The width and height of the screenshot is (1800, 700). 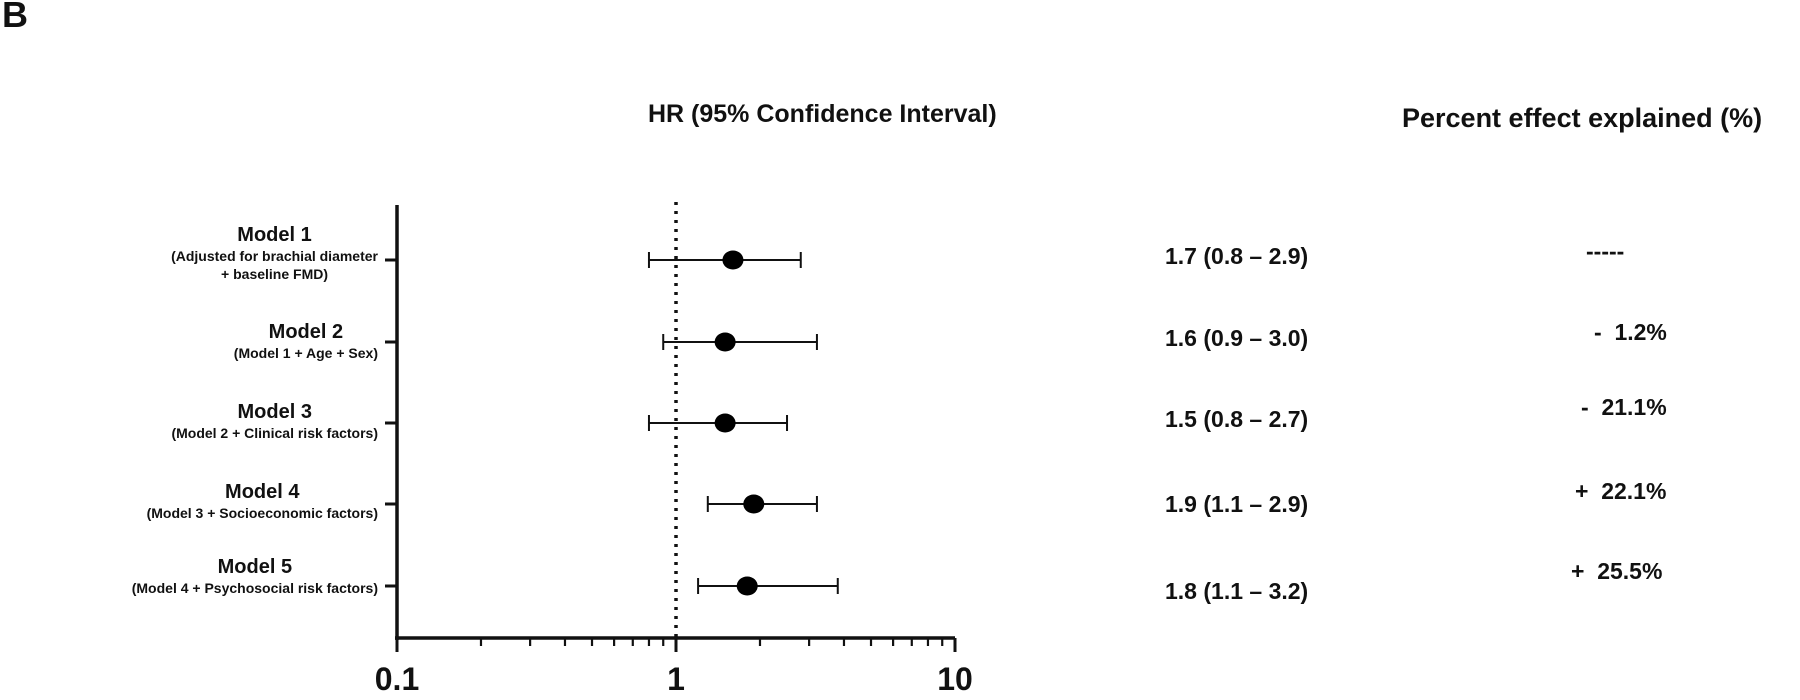 I want to click on ci-value: 1.6 (0.9 – 3.0), so click(x=1237, y=338).